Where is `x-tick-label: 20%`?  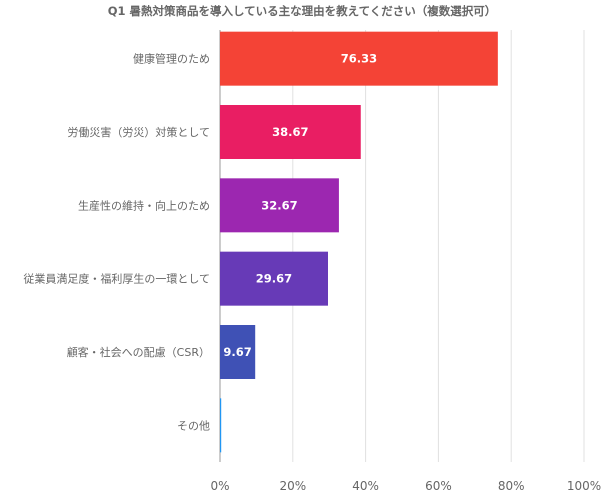 x-tick-label: 20% is located at coordinates (292, 486).